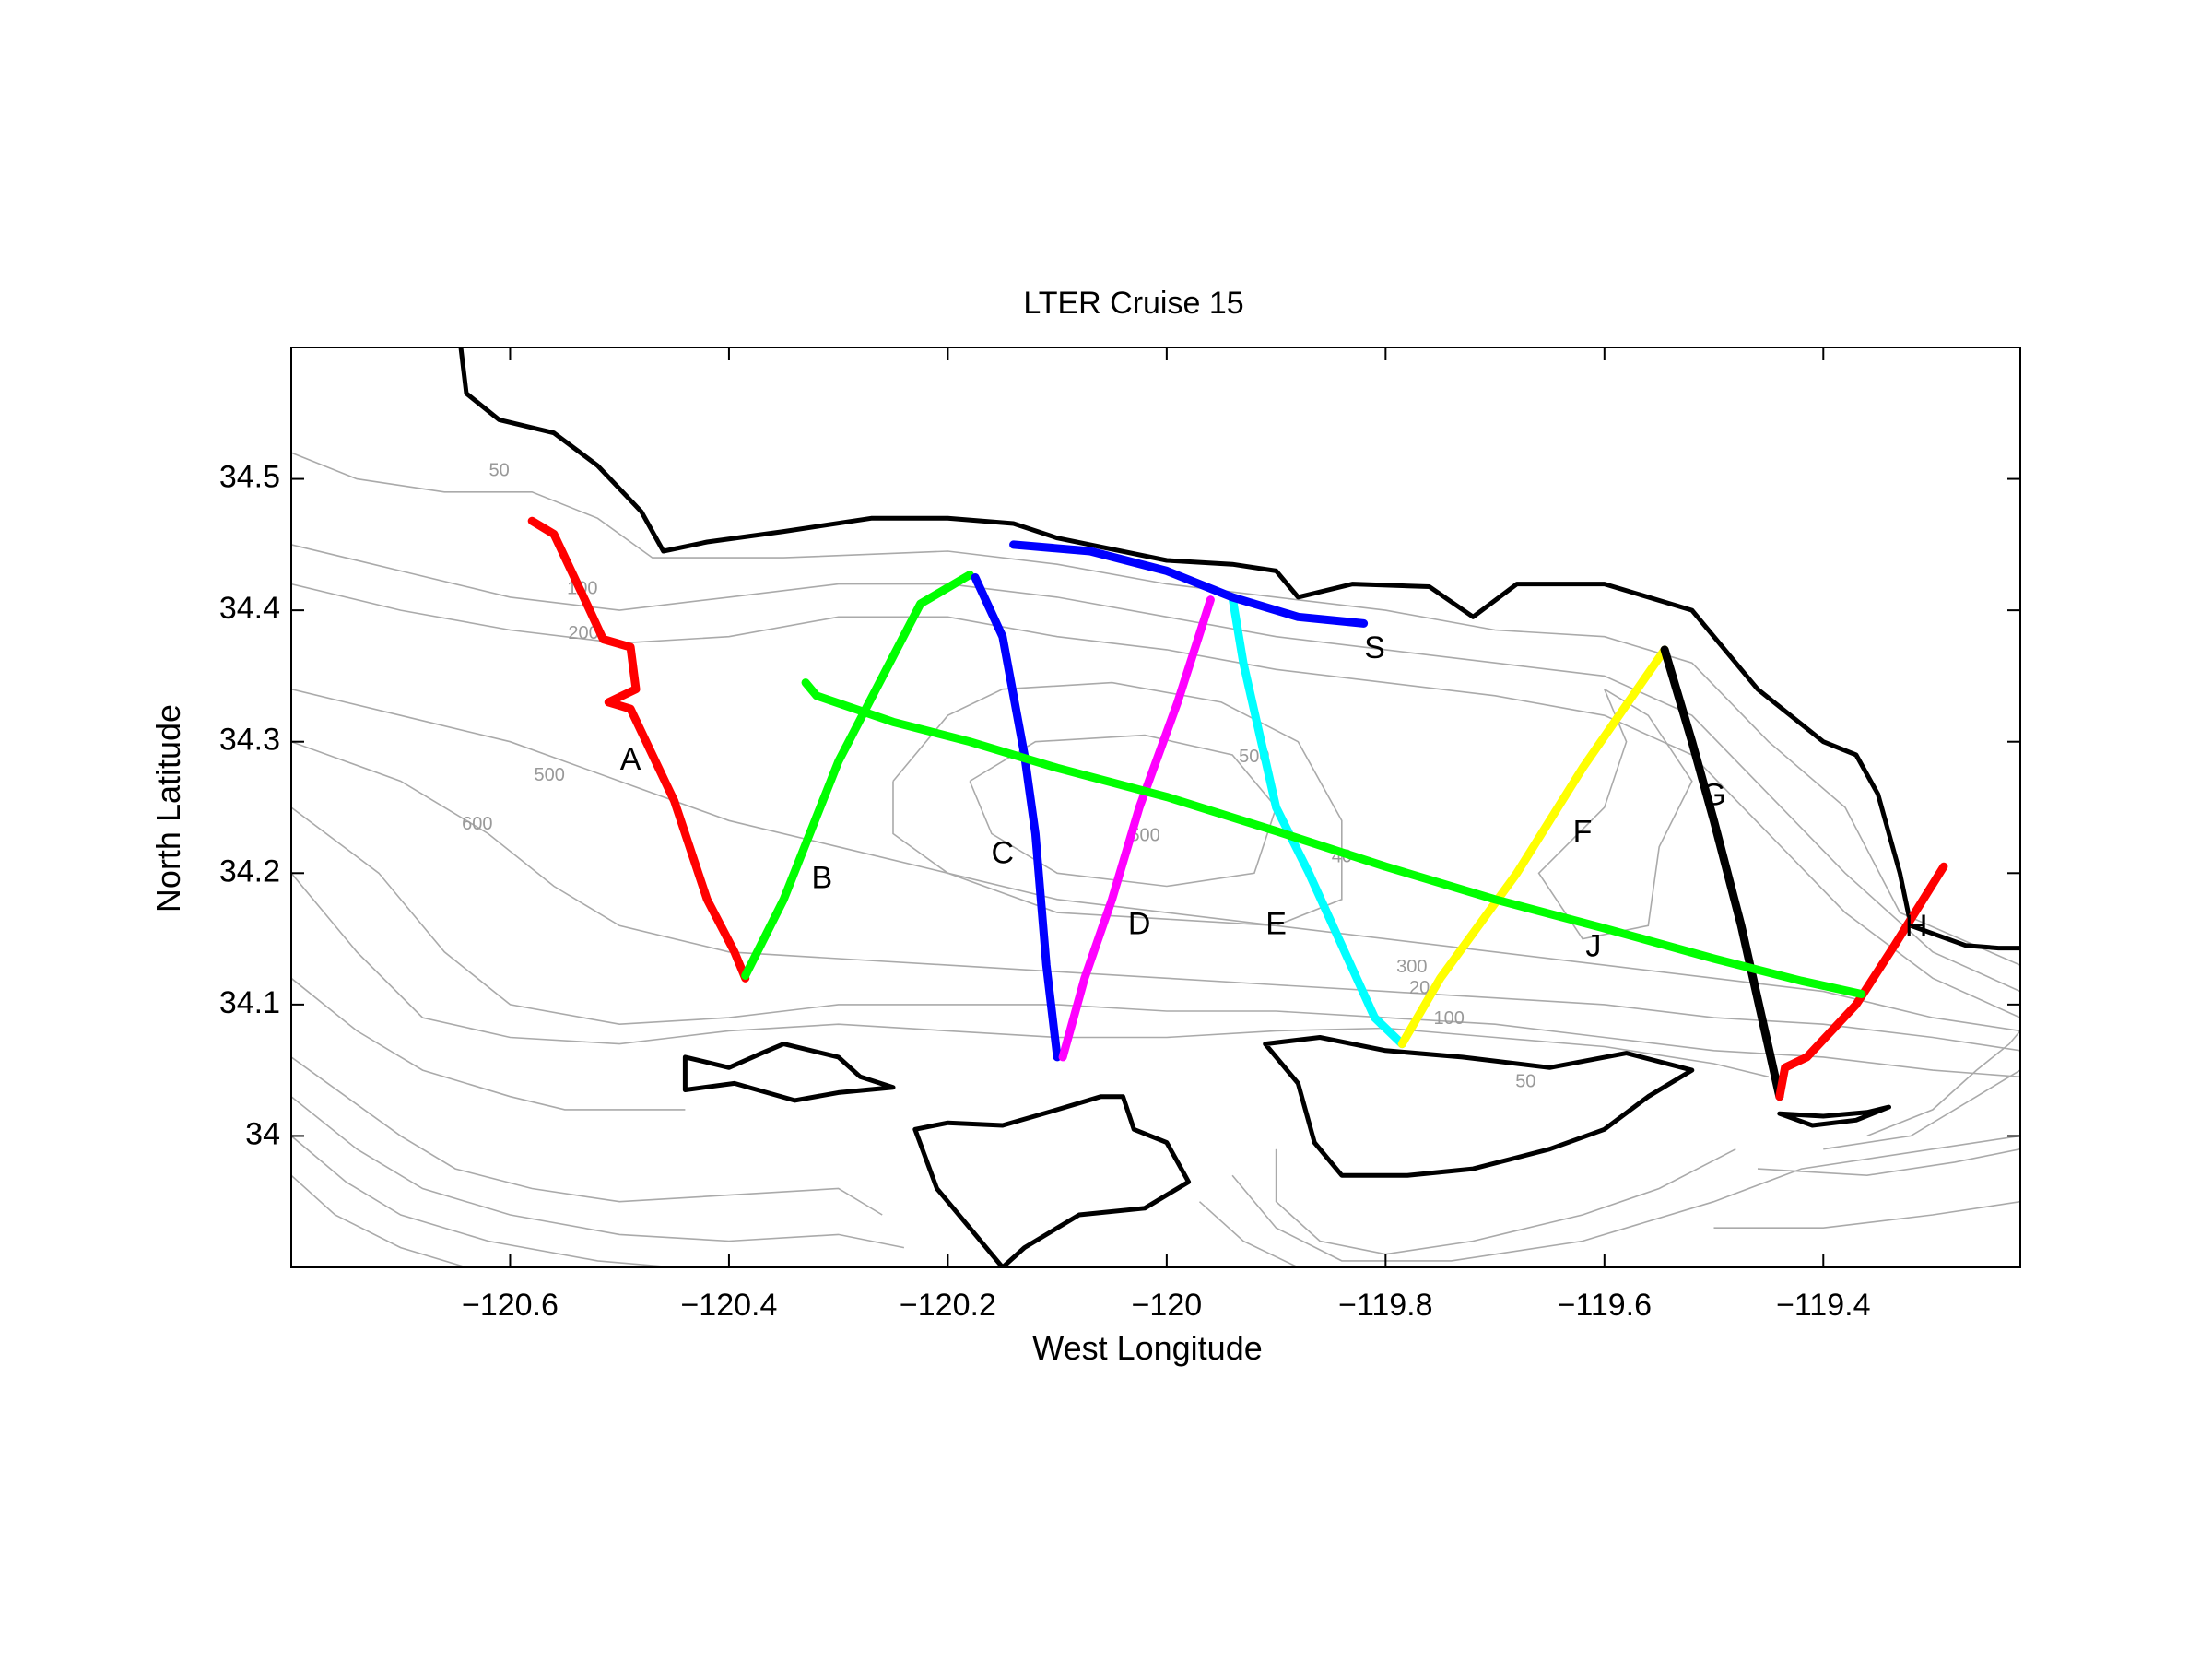 This screenshot has width=2212, height=1660. I want to click on track-line-j, so click(1333, 838).